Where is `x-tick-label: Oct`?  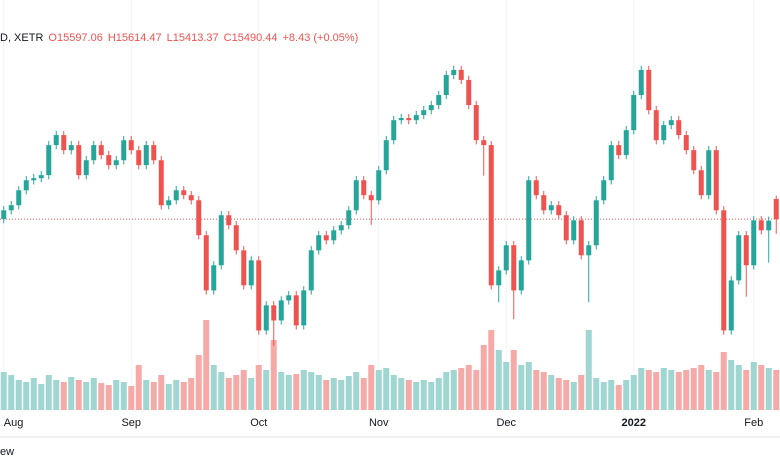 x-tick-label: Oct is located at coordinates (258, 423).